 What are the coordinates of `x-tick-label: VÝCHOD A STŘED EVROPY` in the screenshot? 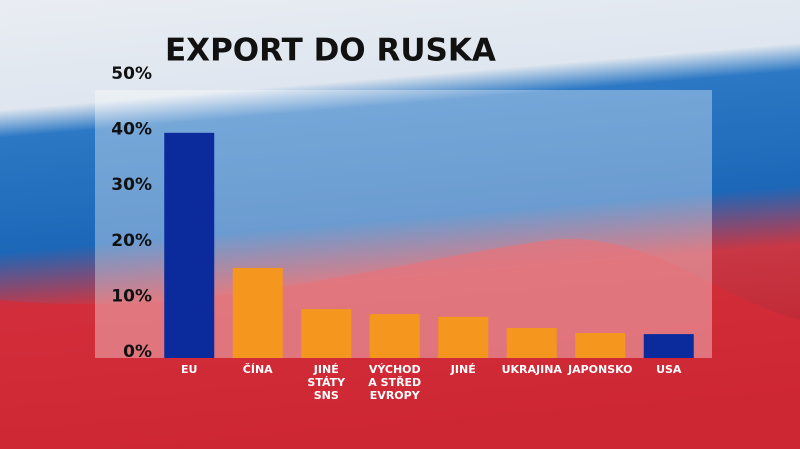 It's located at (394, 382).